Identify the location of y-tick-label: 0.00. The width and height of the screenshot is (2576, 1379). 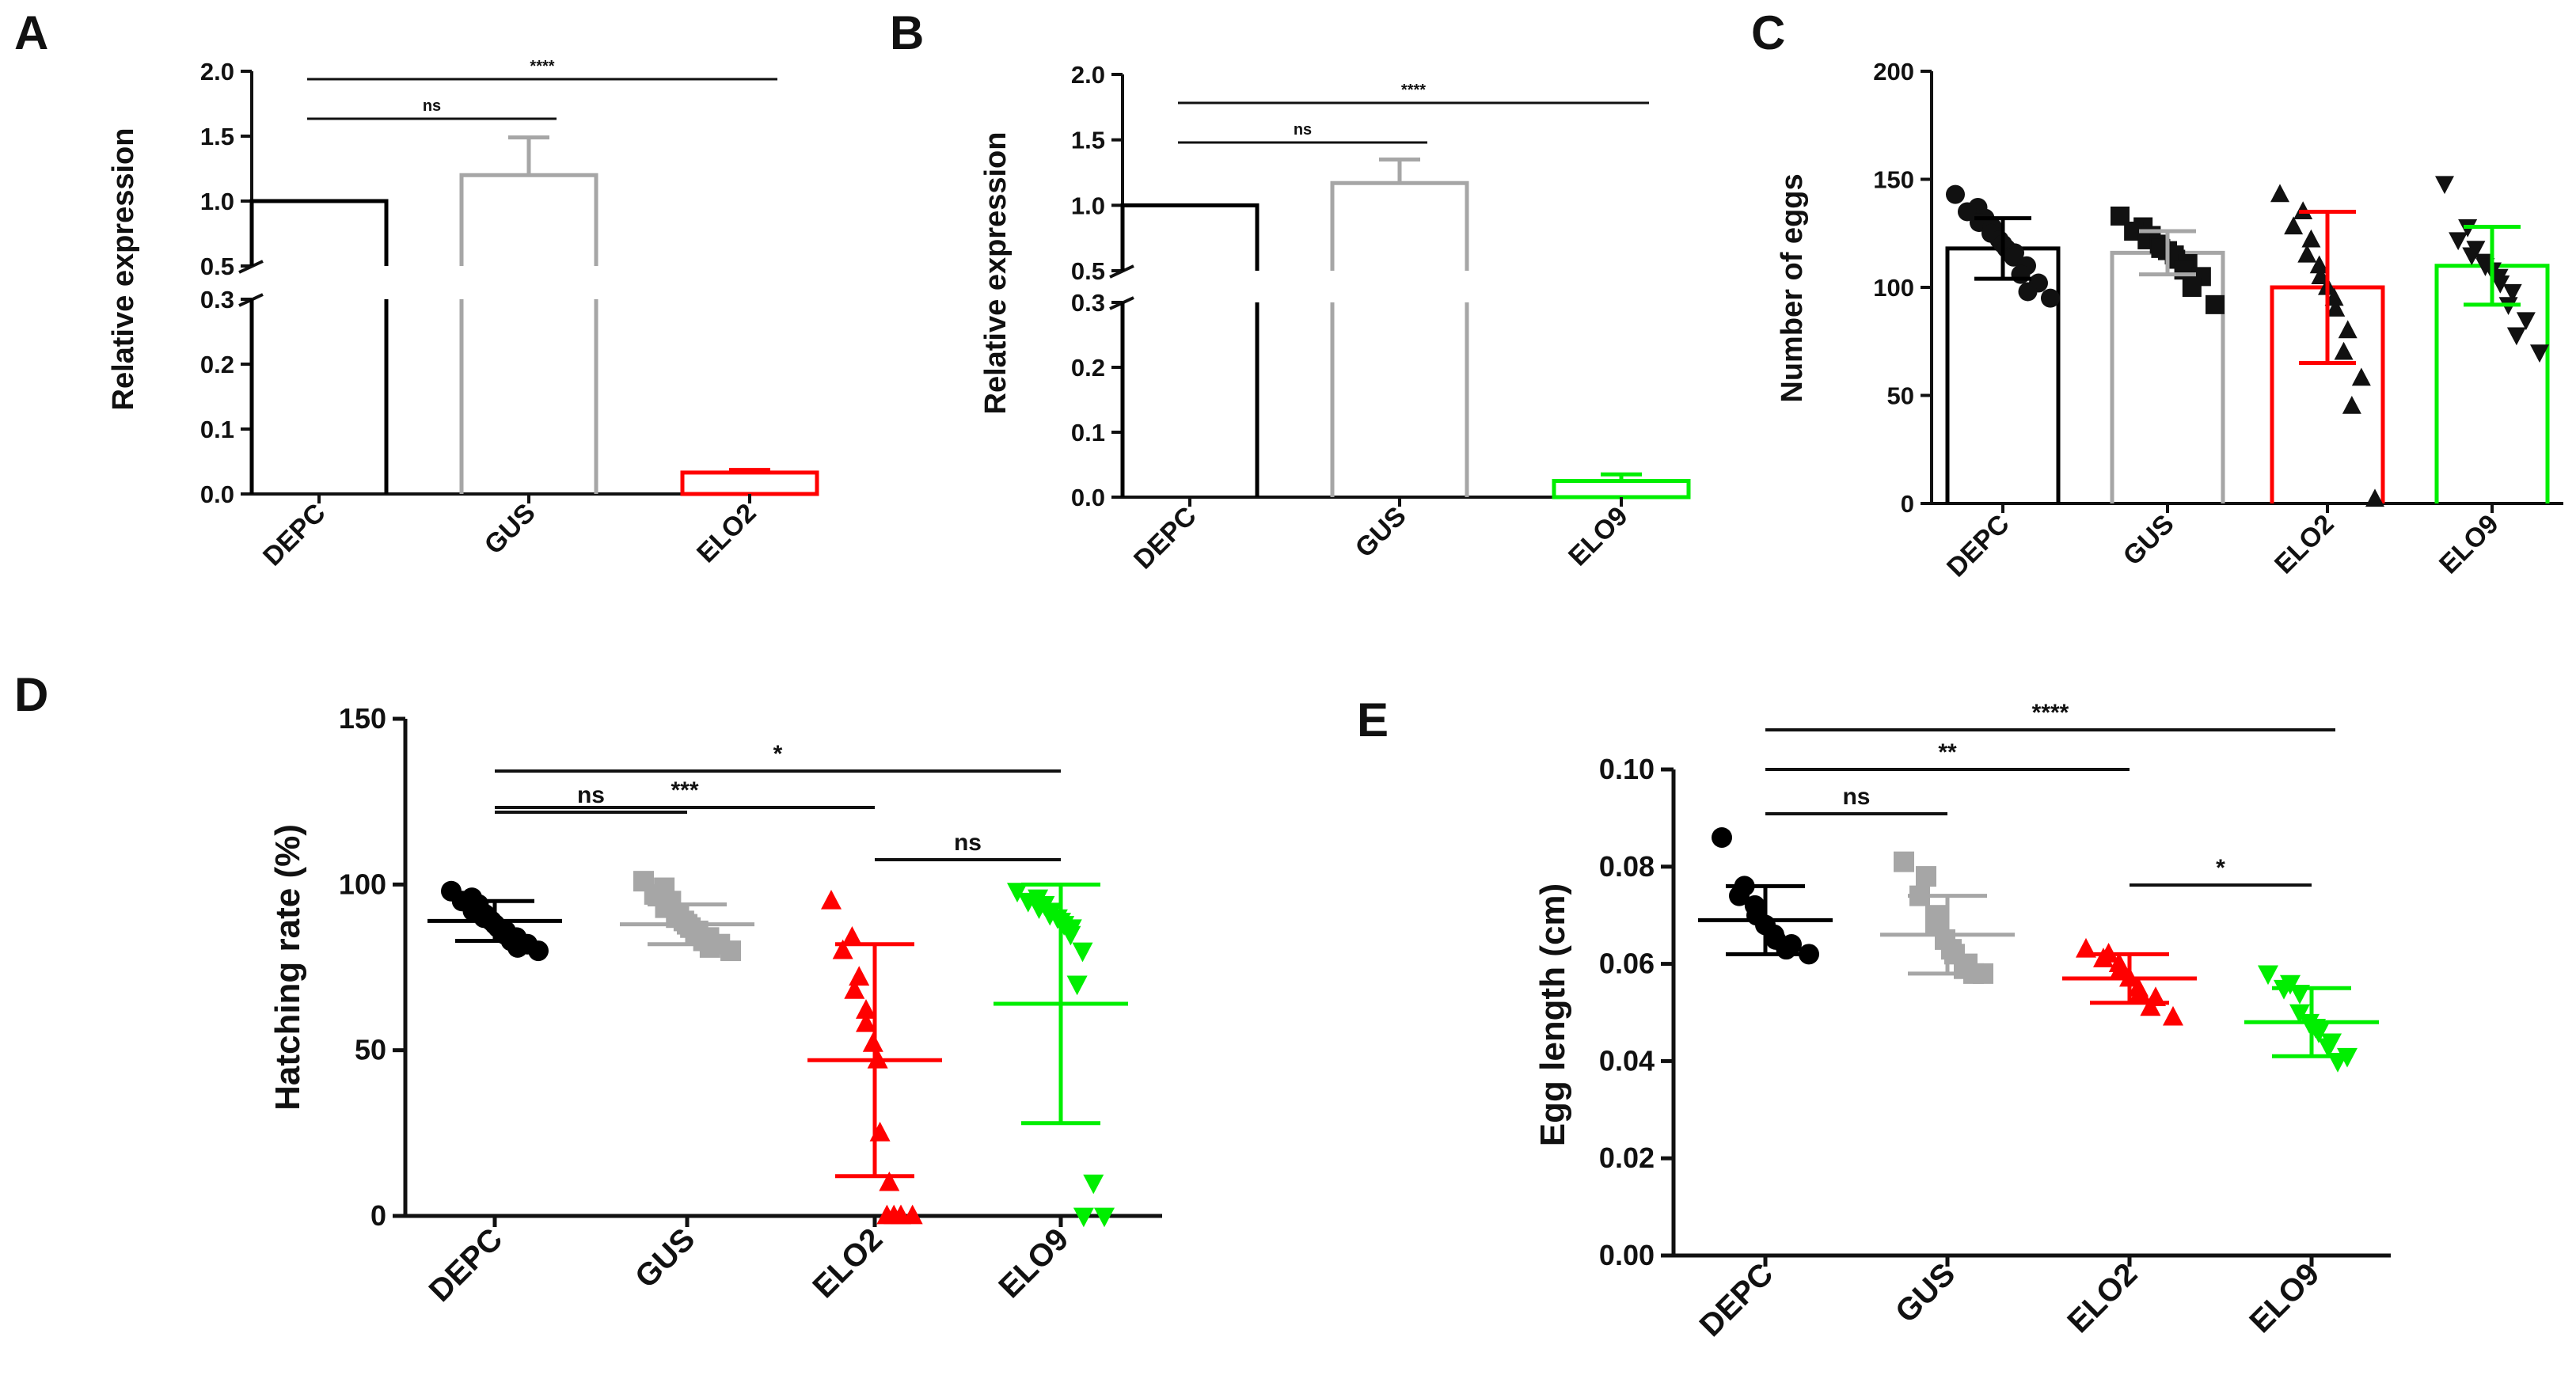
(1627, 1255).